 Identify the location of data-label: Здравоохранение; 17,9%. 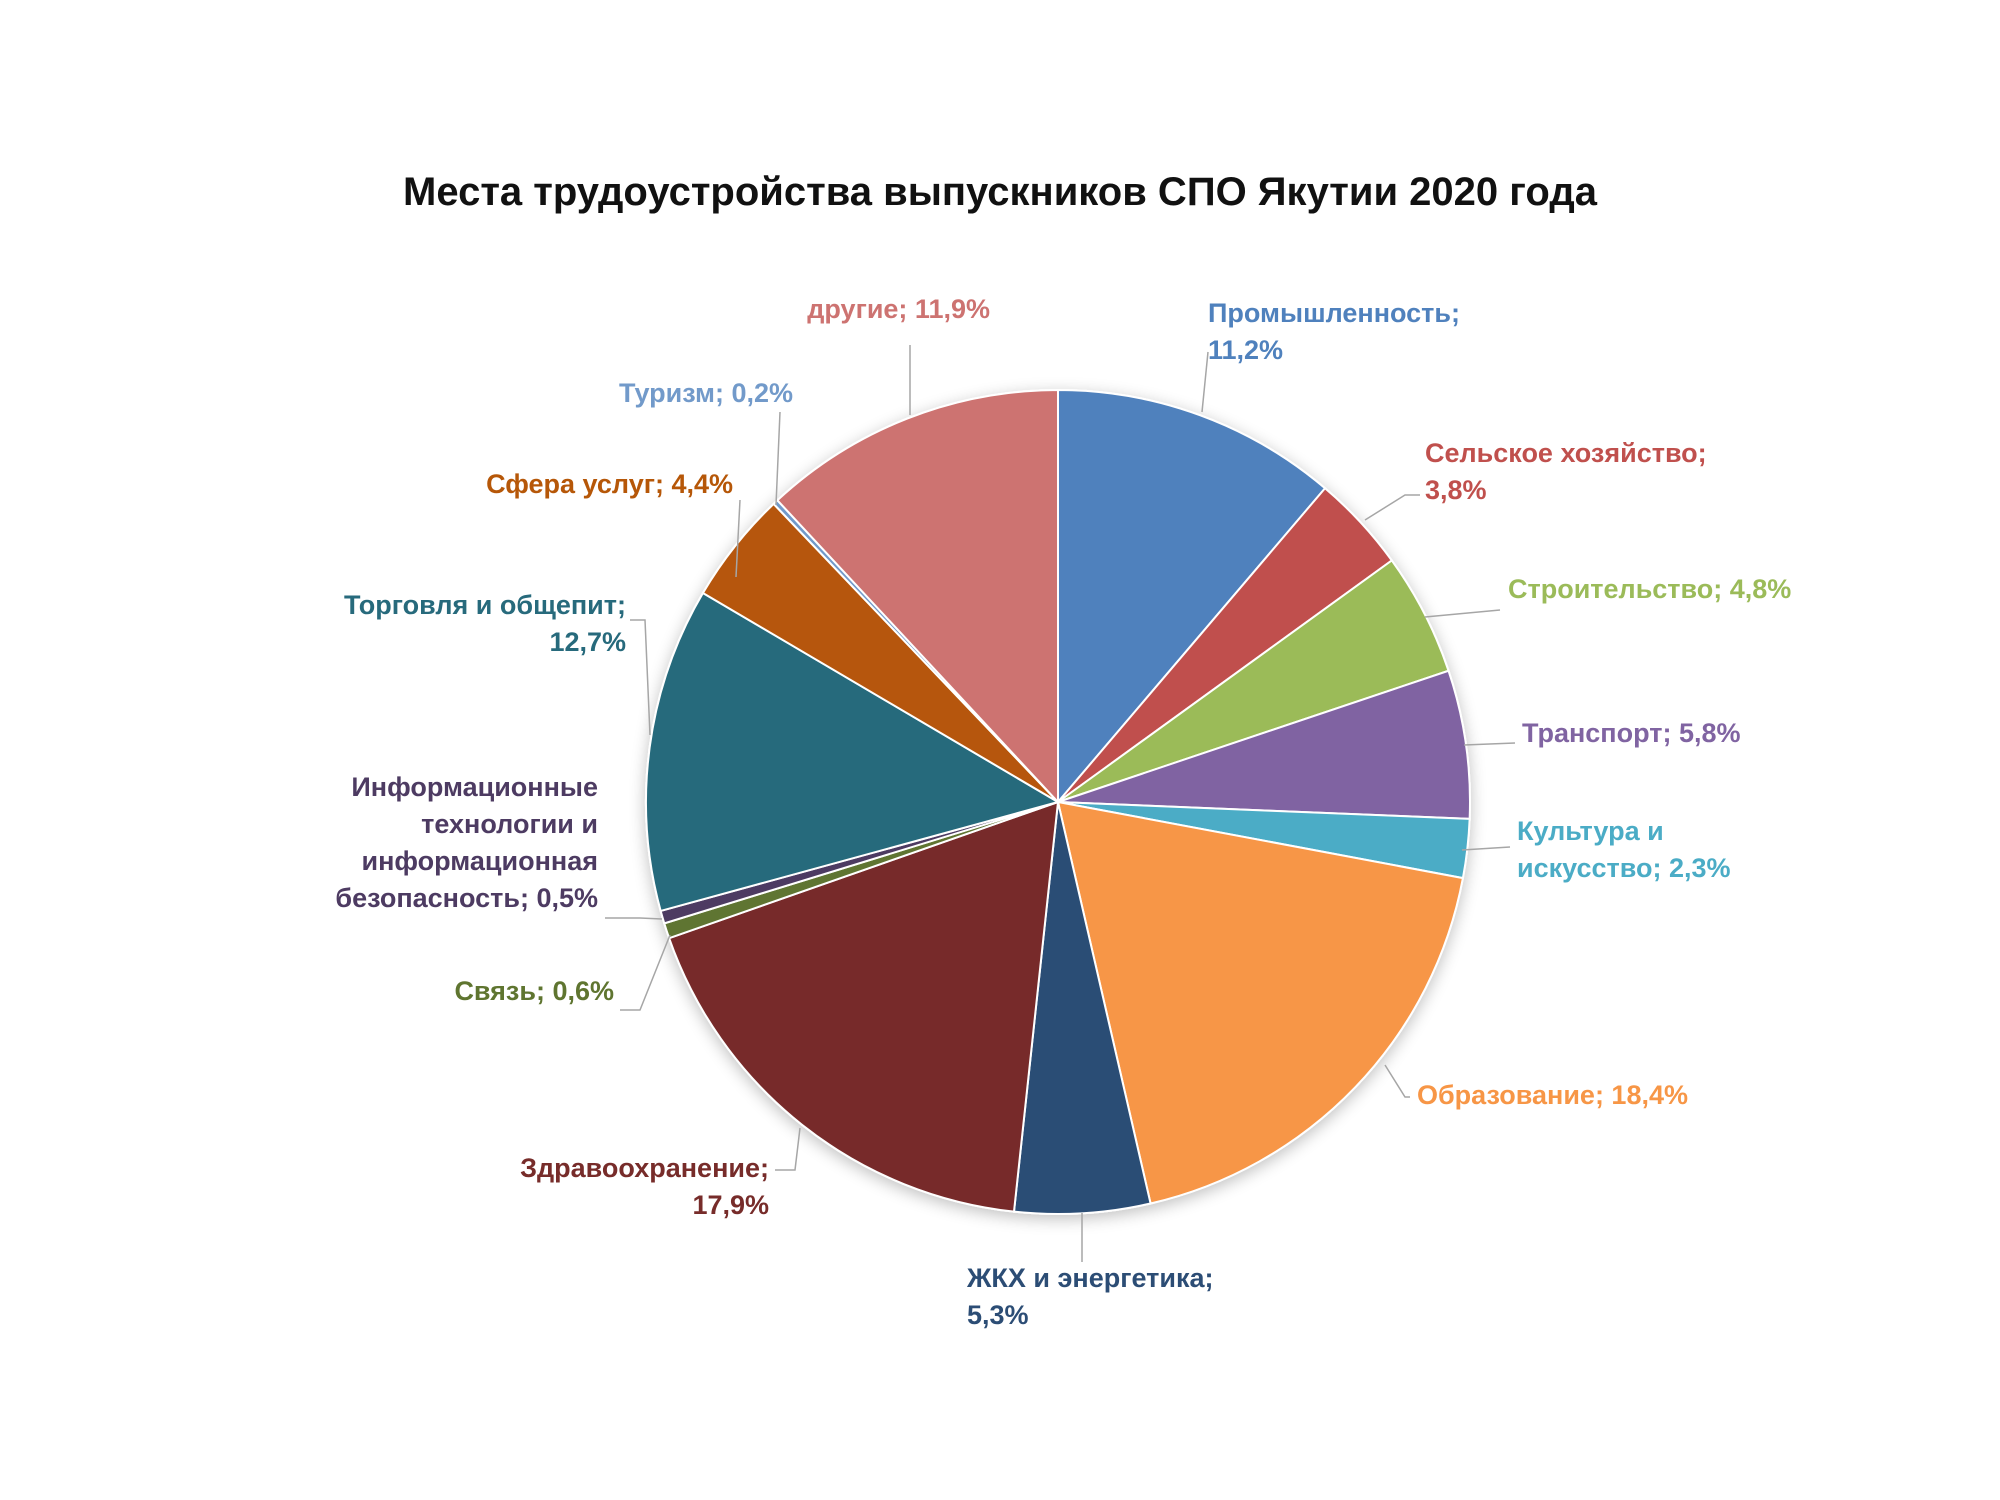
(644, 1186).